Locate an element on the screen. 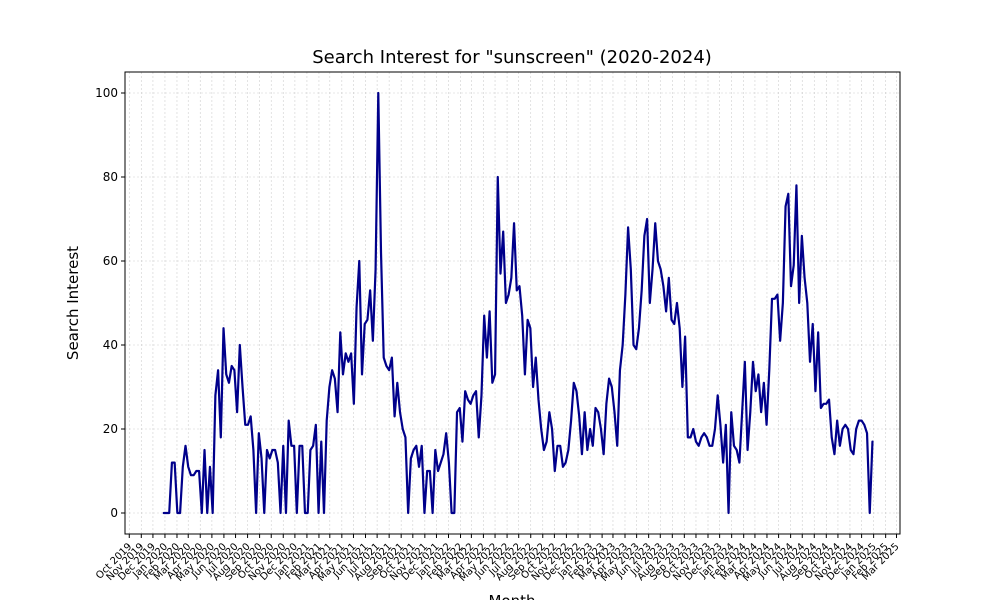 Image resolution: width=1000 pixels, height=600 pixels. y-tick-label: 0 is located at coordinates (114, 513).